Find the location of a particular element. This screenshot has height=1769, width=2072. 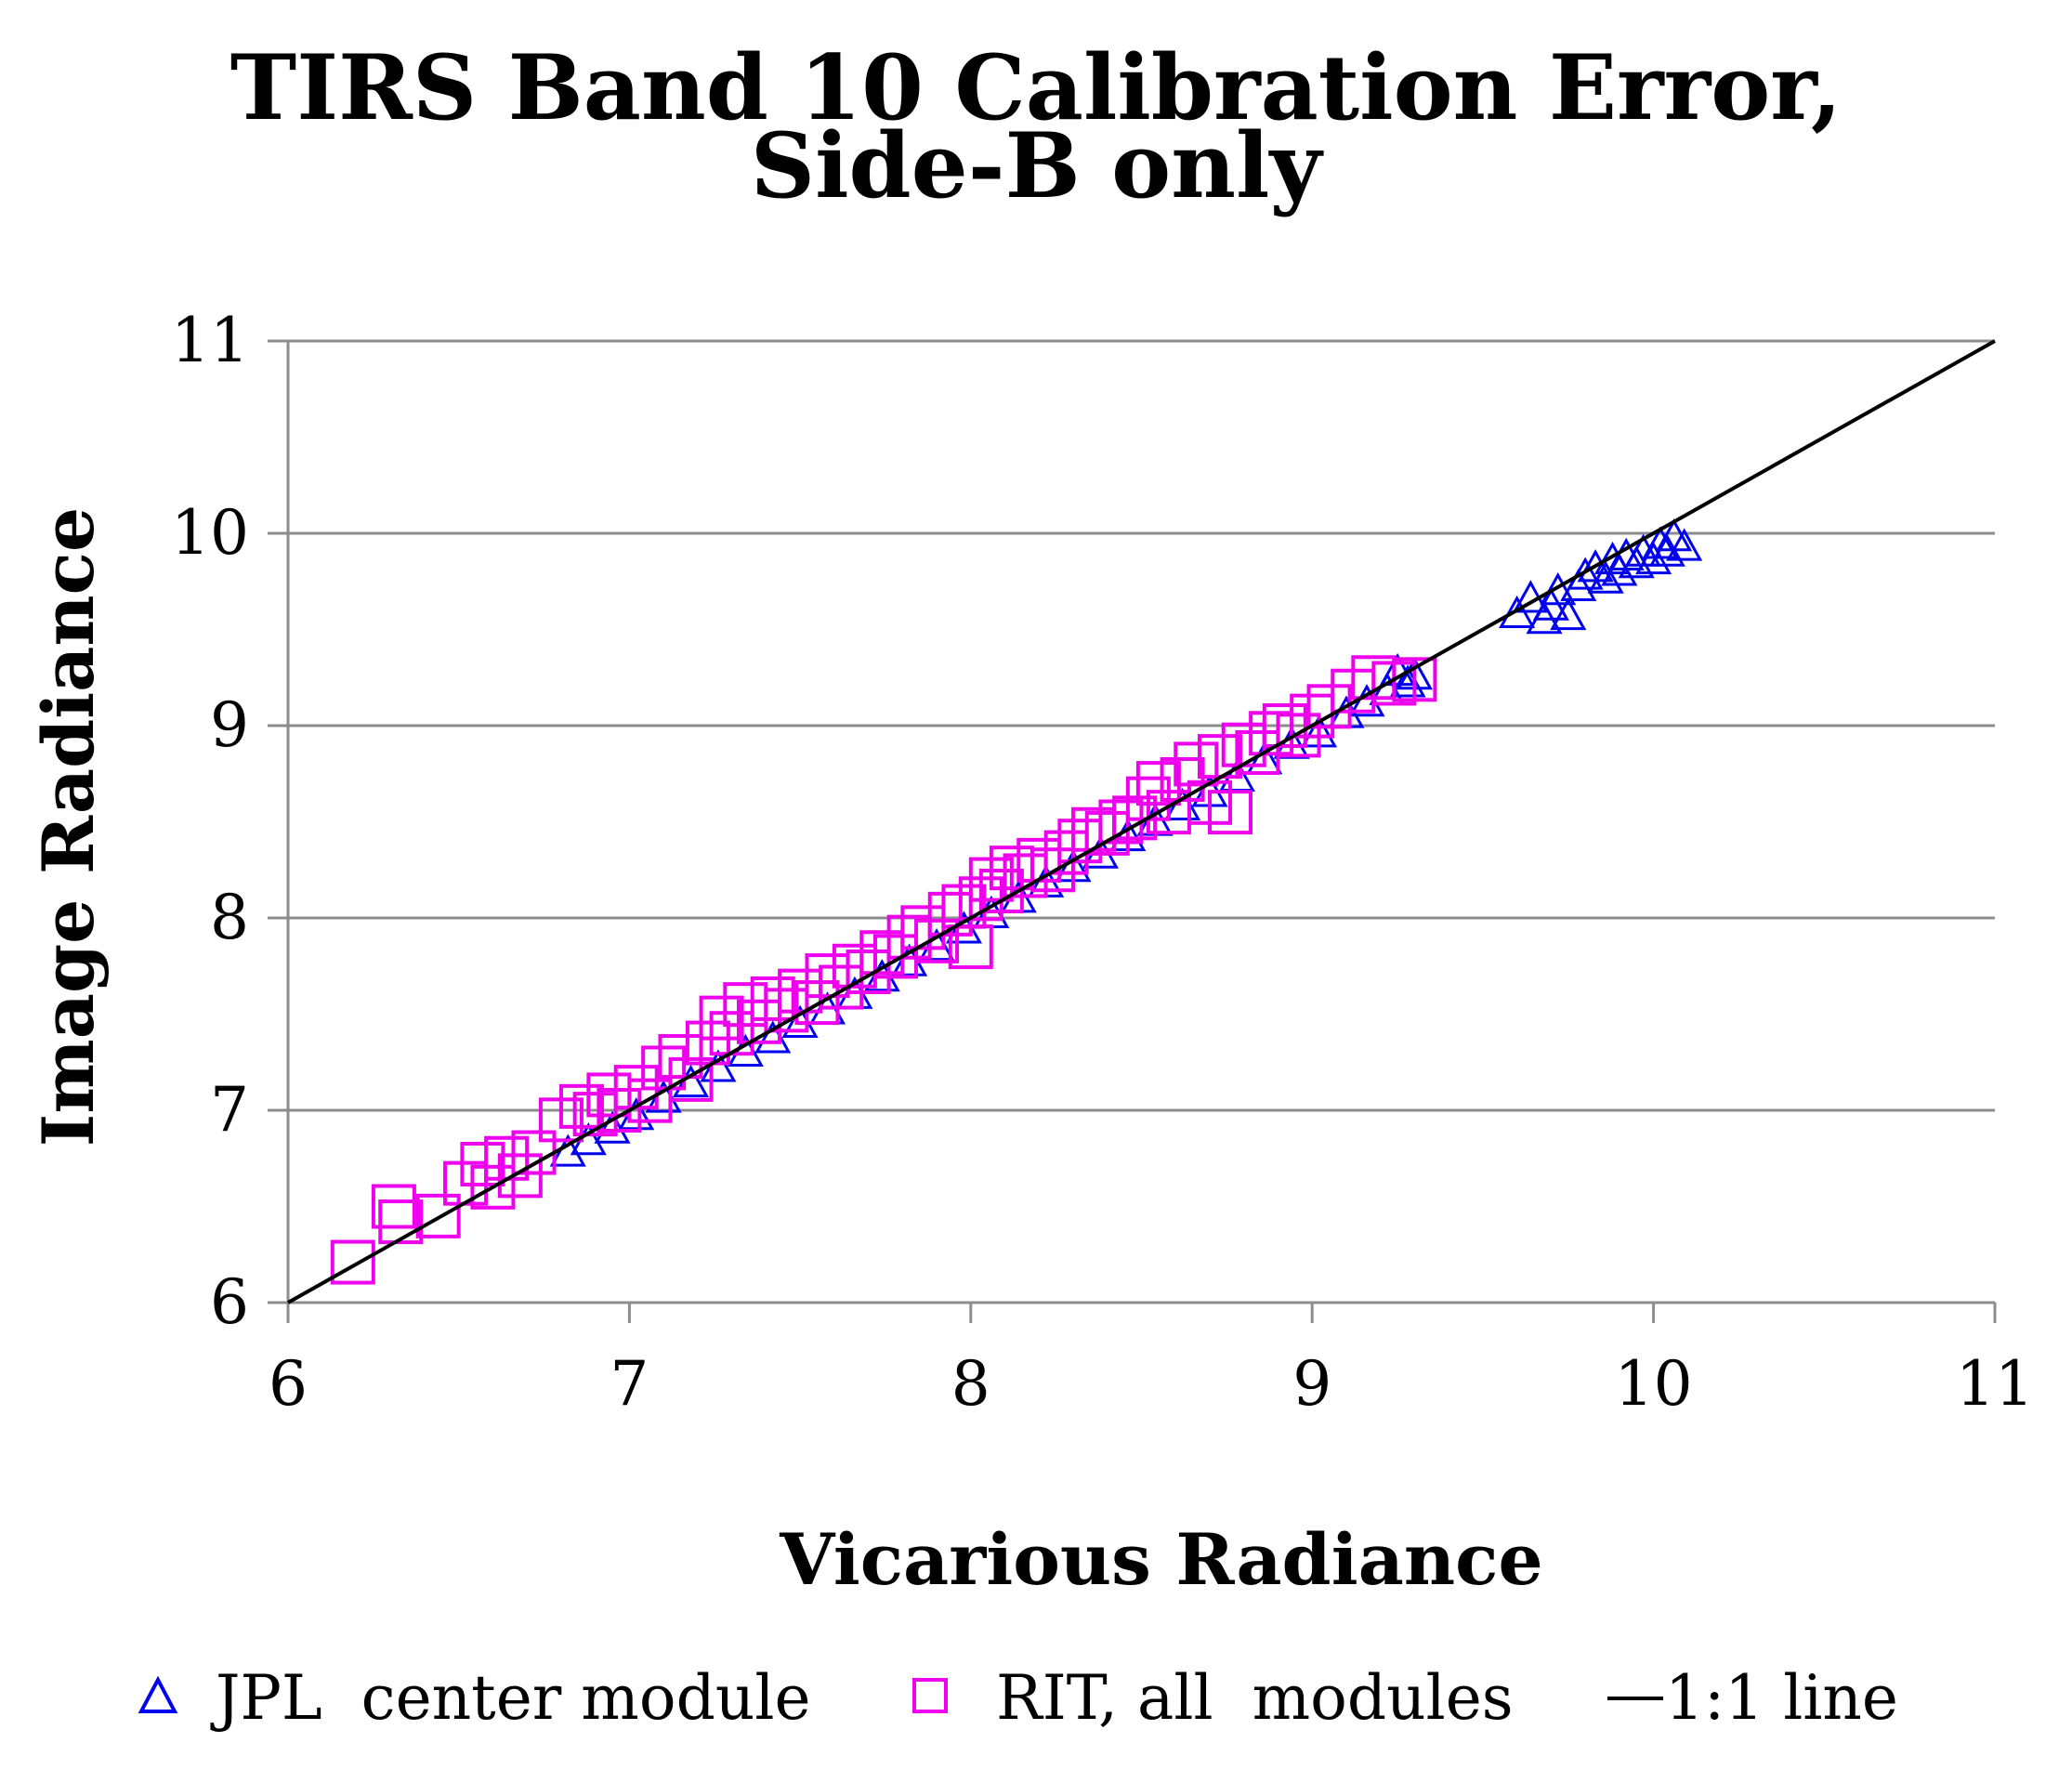

y-axis-ticks: 6 7 8 9 10 11 is located at coordinates (229, 821).